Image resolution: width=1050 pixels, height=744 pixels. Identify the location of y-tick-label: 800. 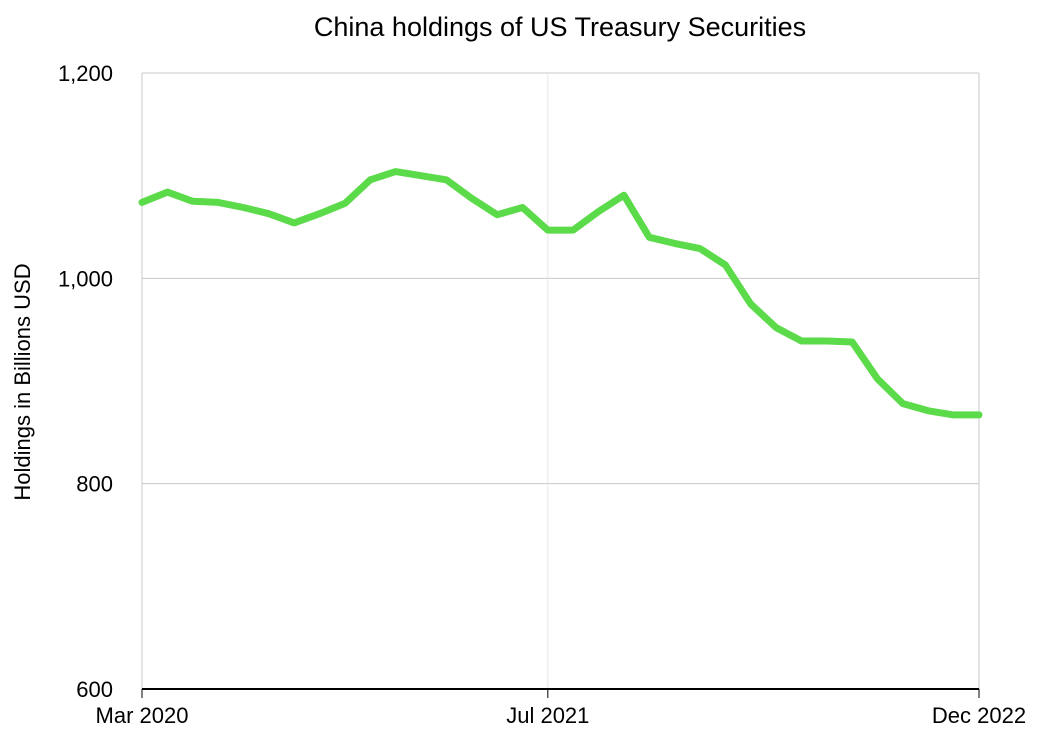
(94, 484).